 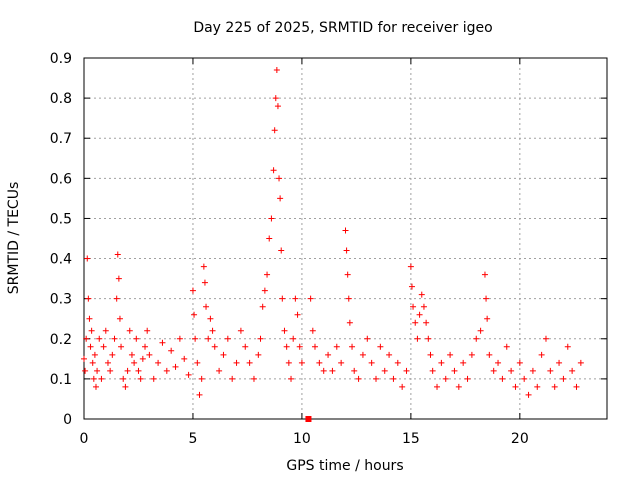 What do you see at coordinates (67, 420) in the screenshot?
I see `y-tick-label: 0` at bounding box center [67, 420].